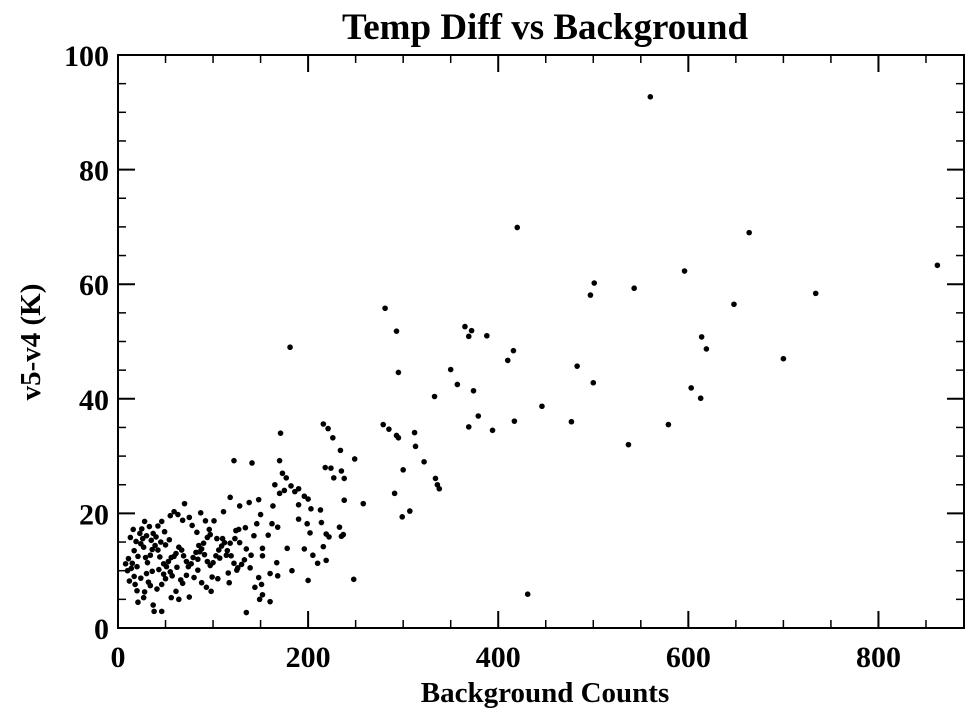  What do you see at coordinates (86, 56) in the screenshot?
I see `y-tick-label: 100` at bounding box center [86, 56].